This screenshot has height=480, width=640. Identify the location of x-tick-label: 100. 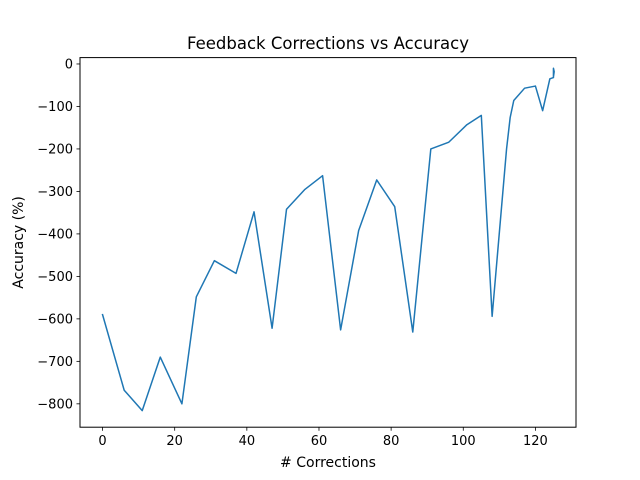
(463, 441).